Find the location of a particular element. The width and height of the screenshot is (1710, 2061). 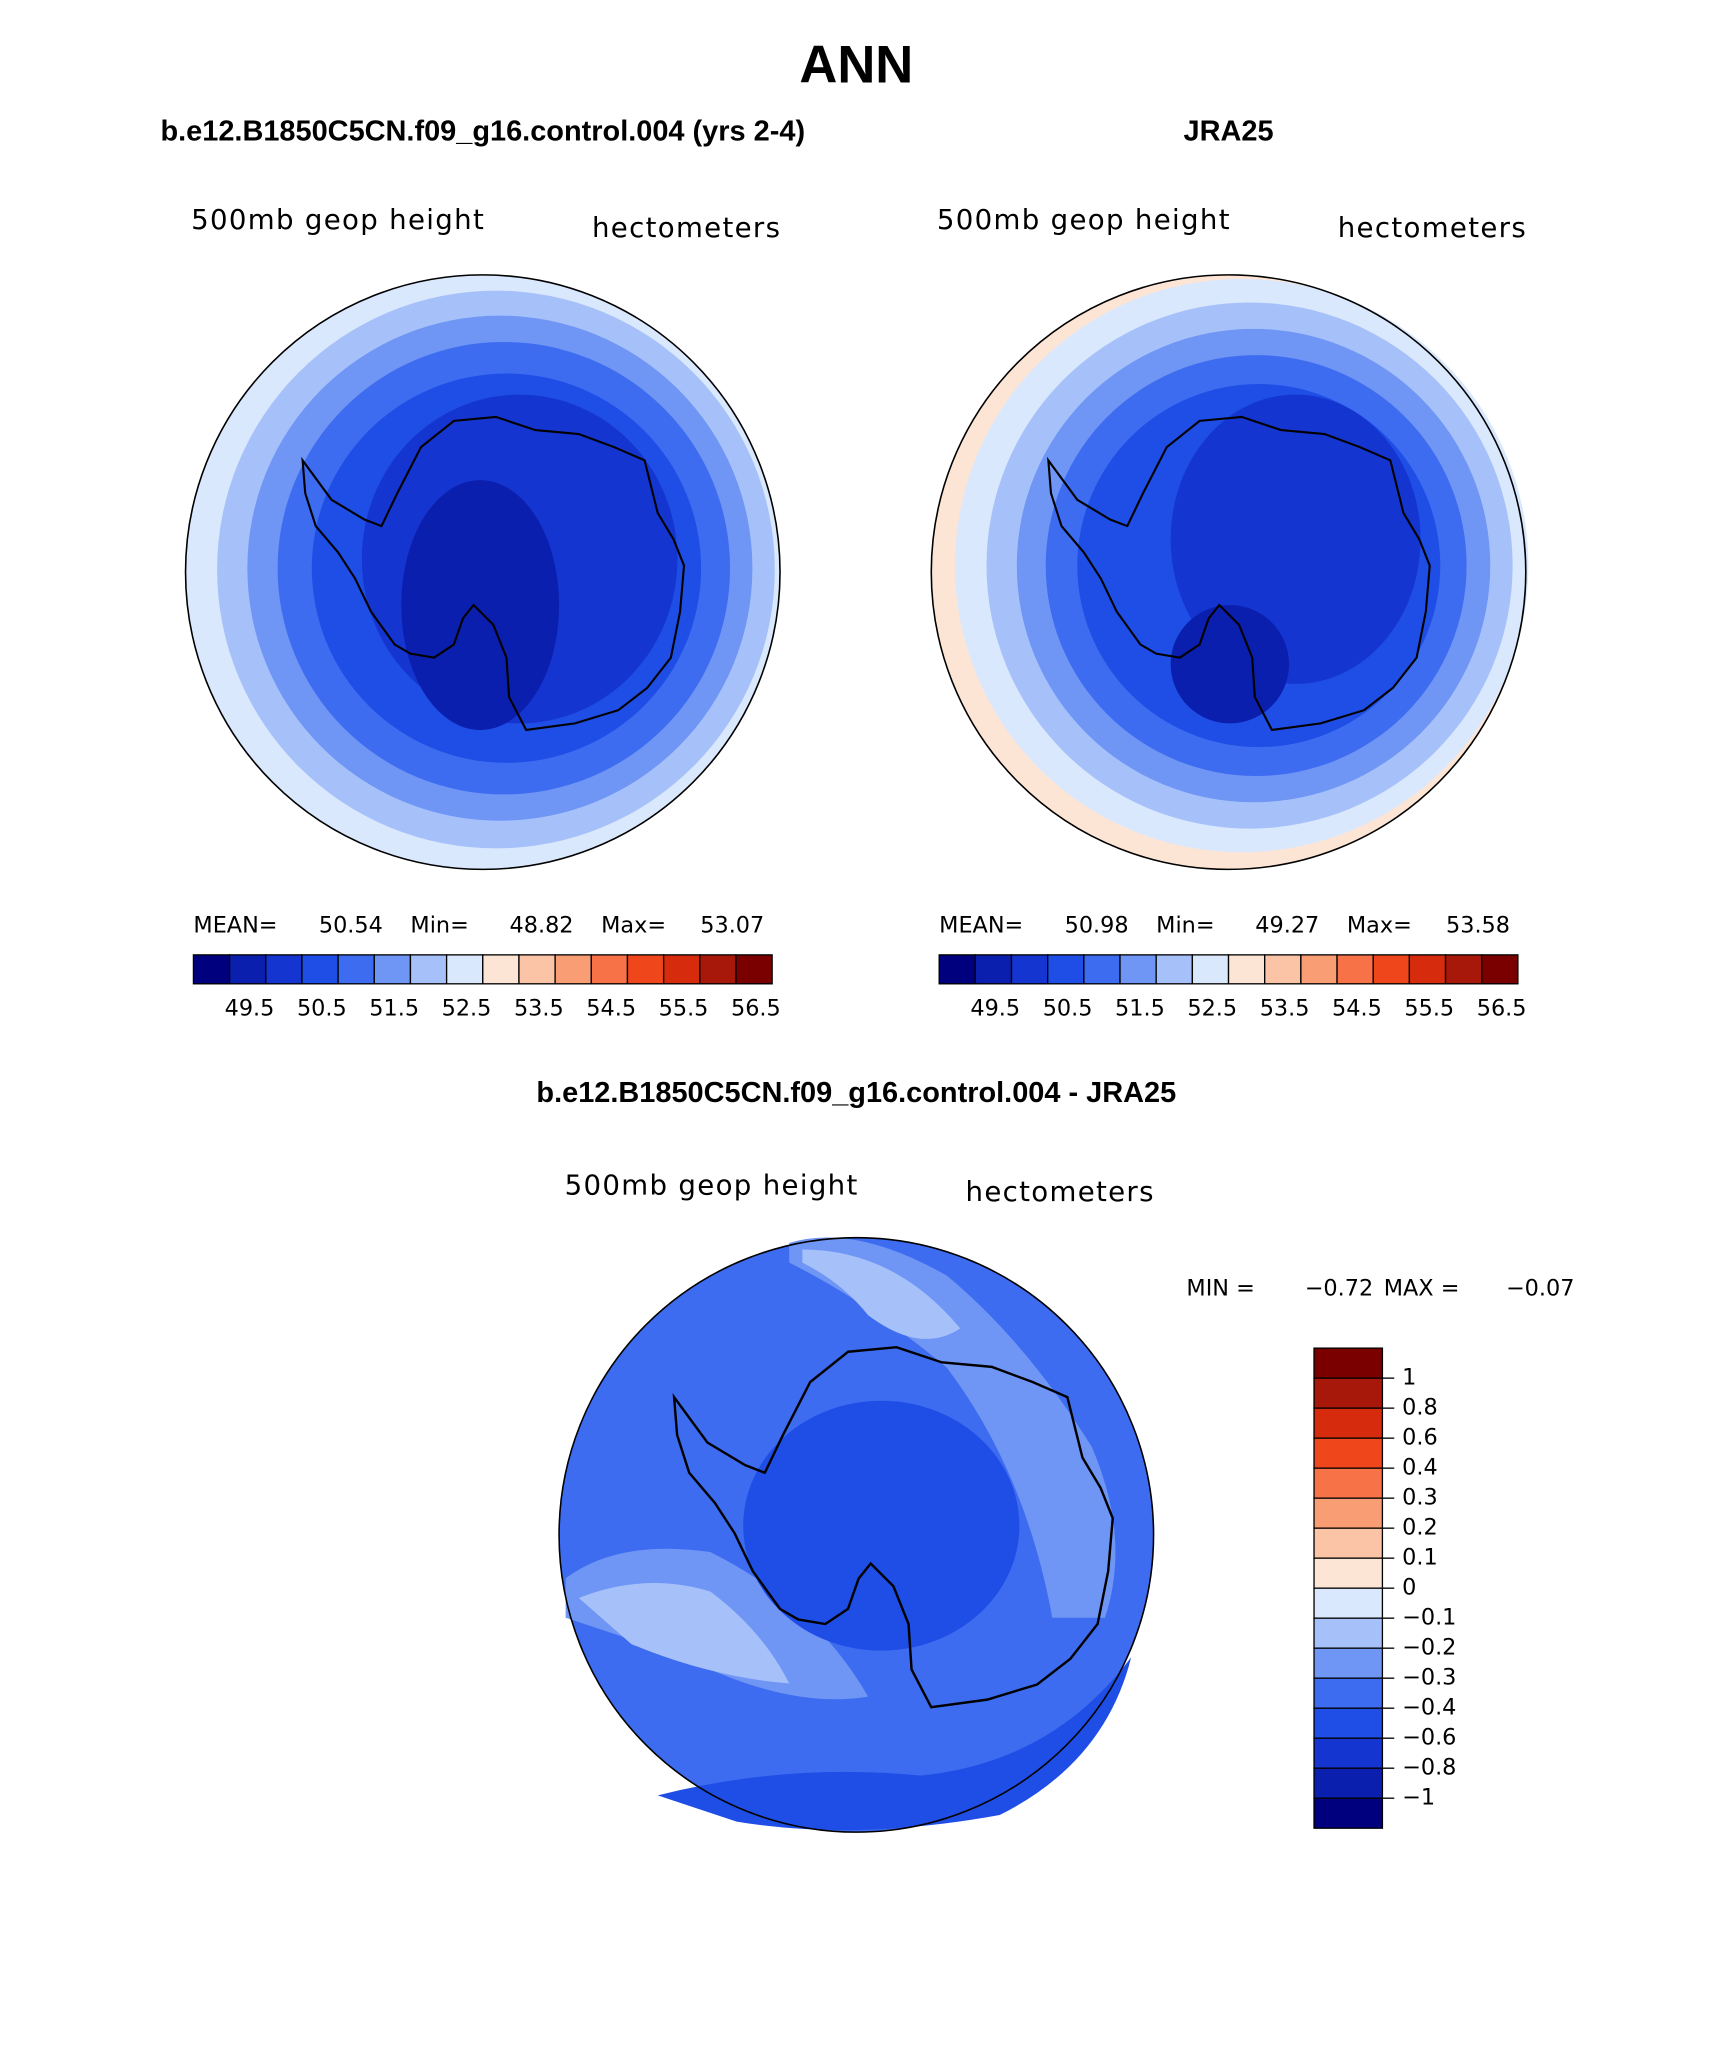

stat-value: 48.82 is located at coordinates (542, 925).